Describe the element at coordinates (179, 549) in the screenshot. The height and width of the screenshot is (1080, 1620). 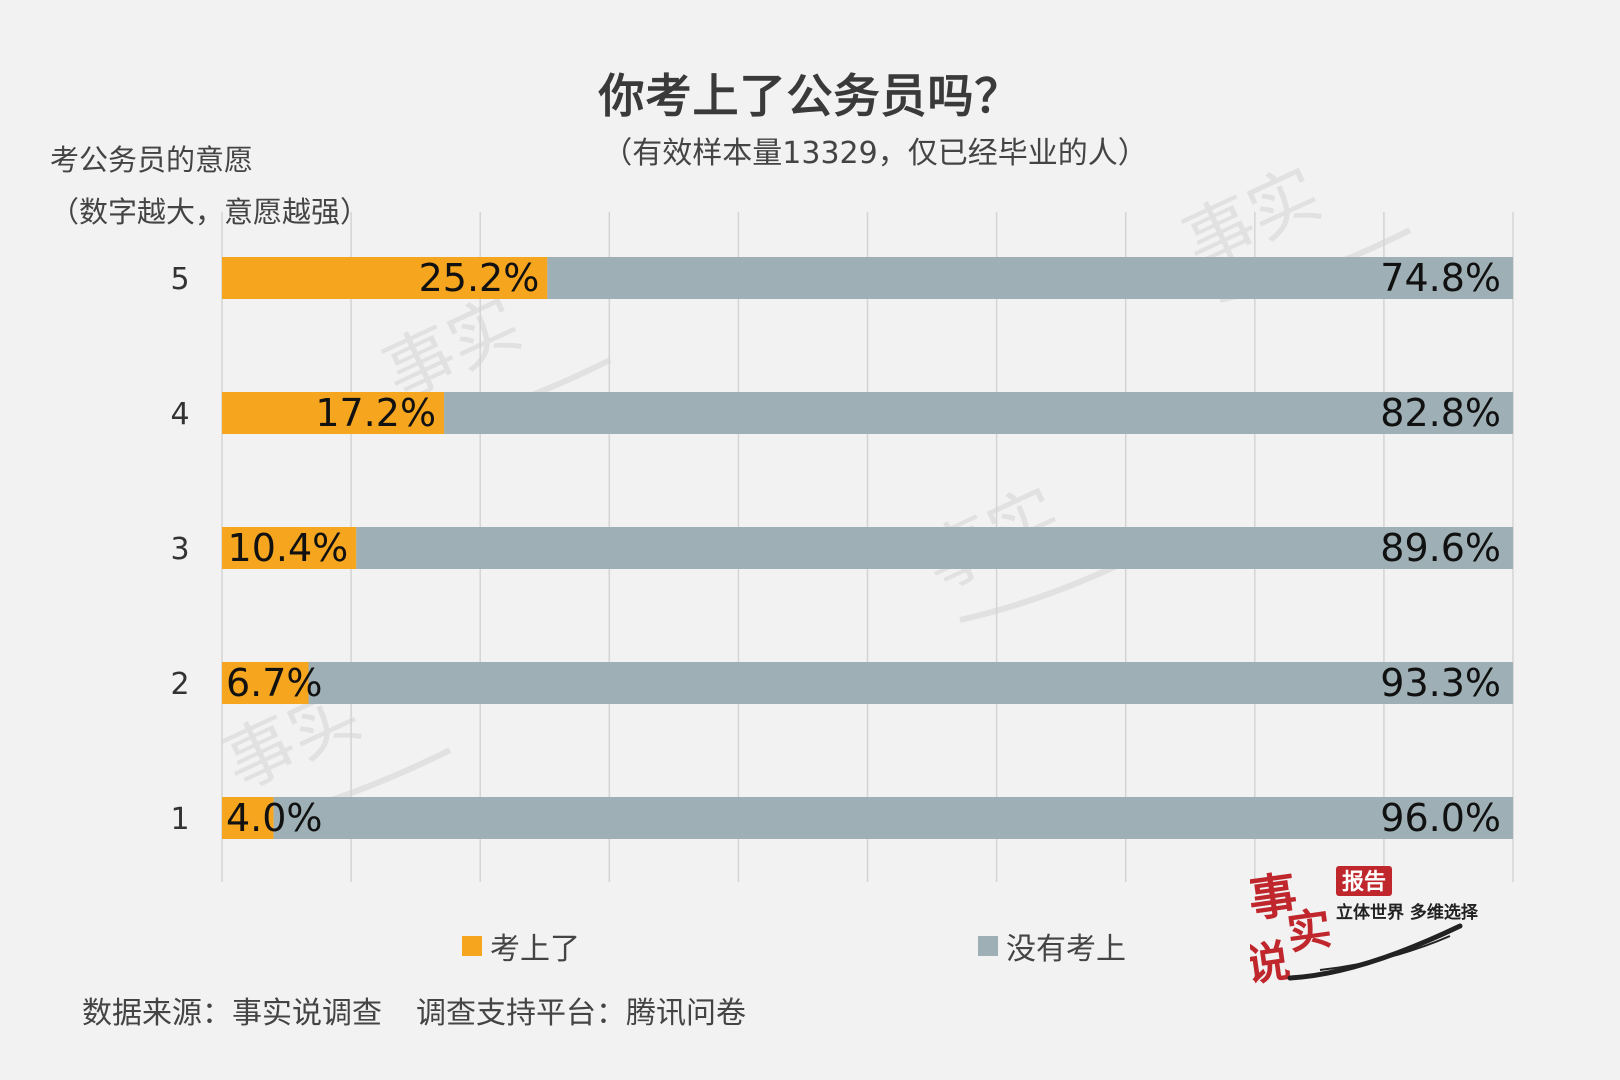
I see `category-label: 3` at that location.